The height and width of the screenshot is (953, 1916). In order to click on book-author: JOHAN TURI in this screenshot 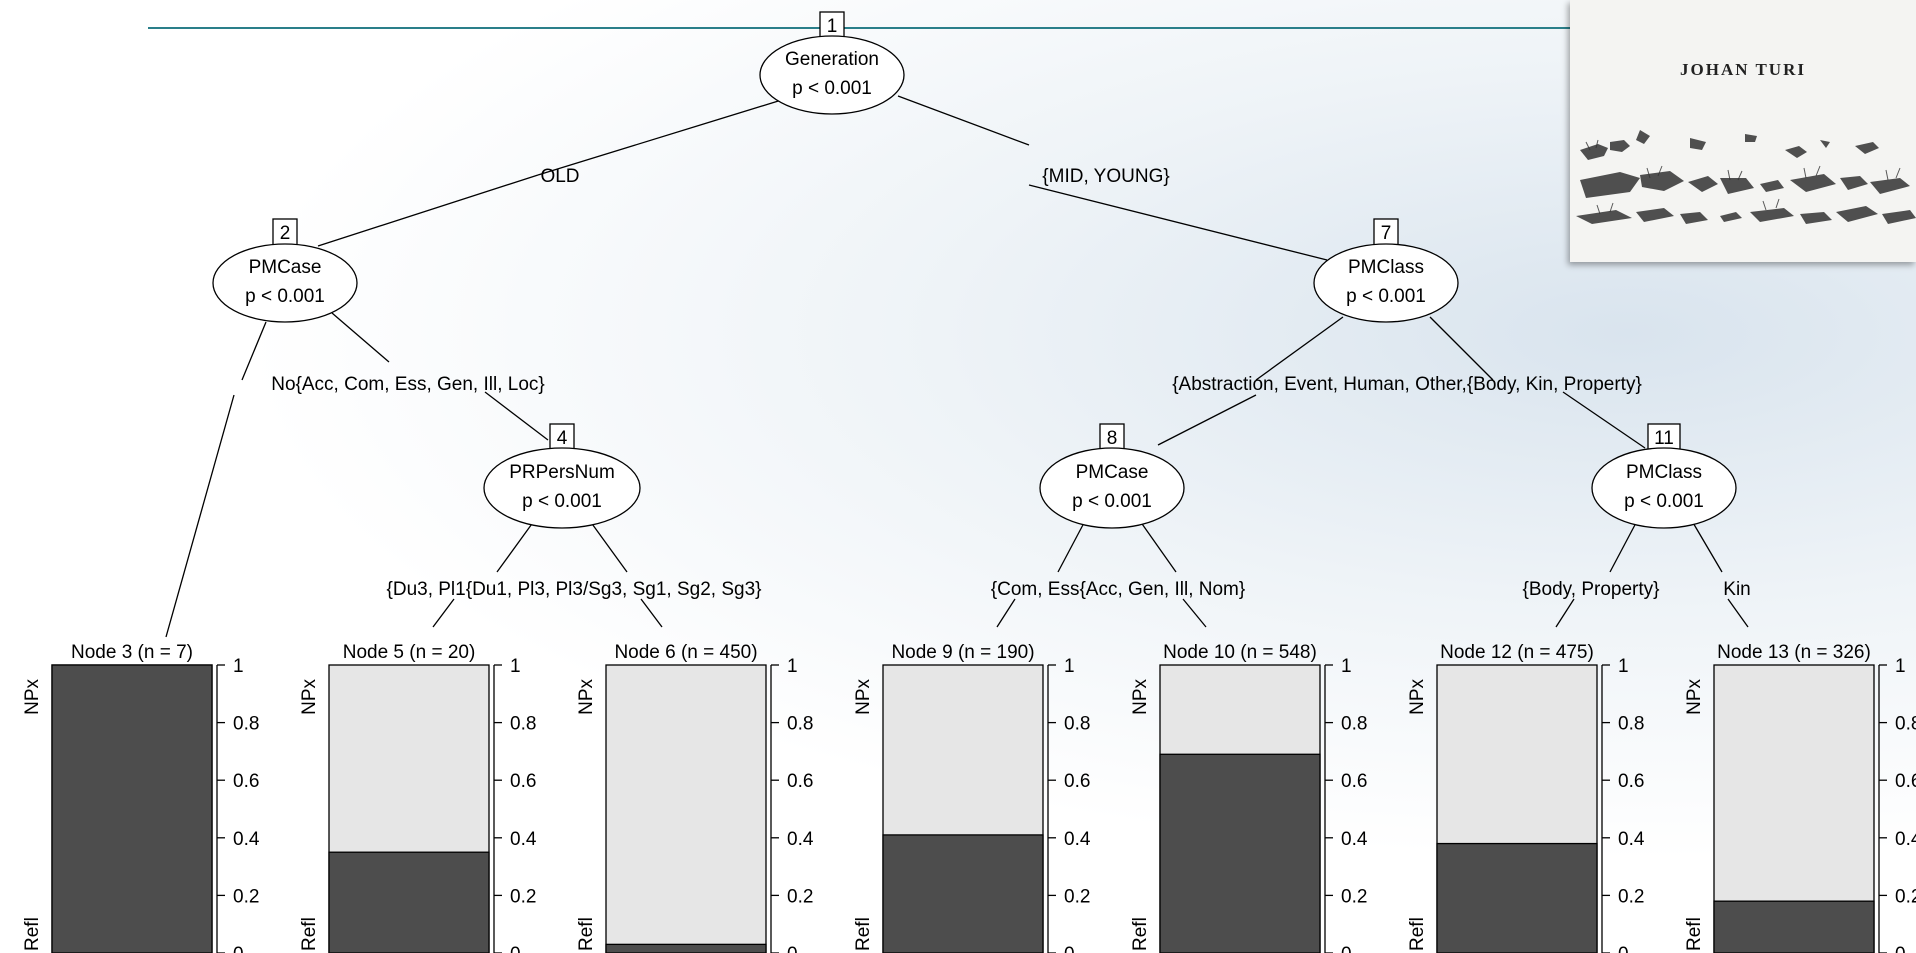, I will do `click(1743, 69)`.